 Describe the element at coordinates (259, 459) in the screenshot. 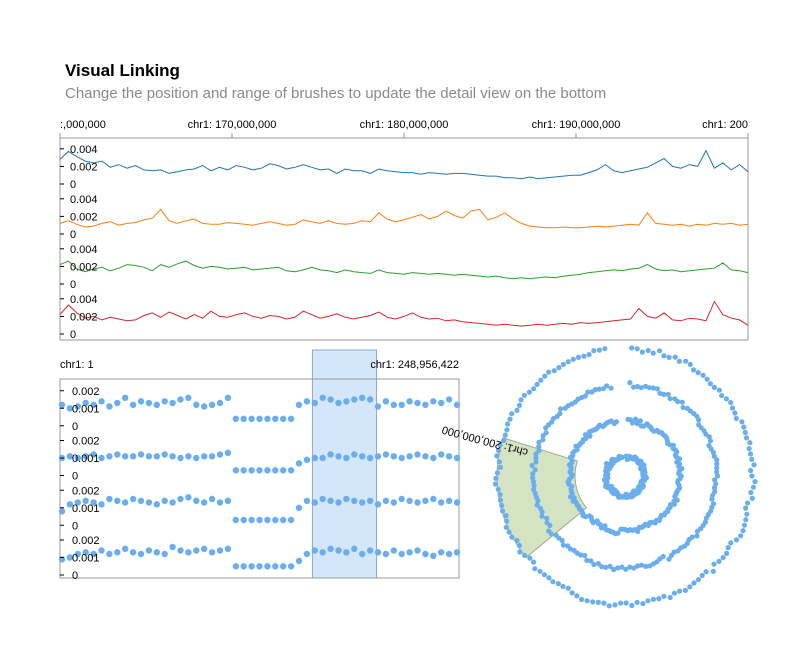

I see `overview-track-2: 0.002 0.001 0` at that location.